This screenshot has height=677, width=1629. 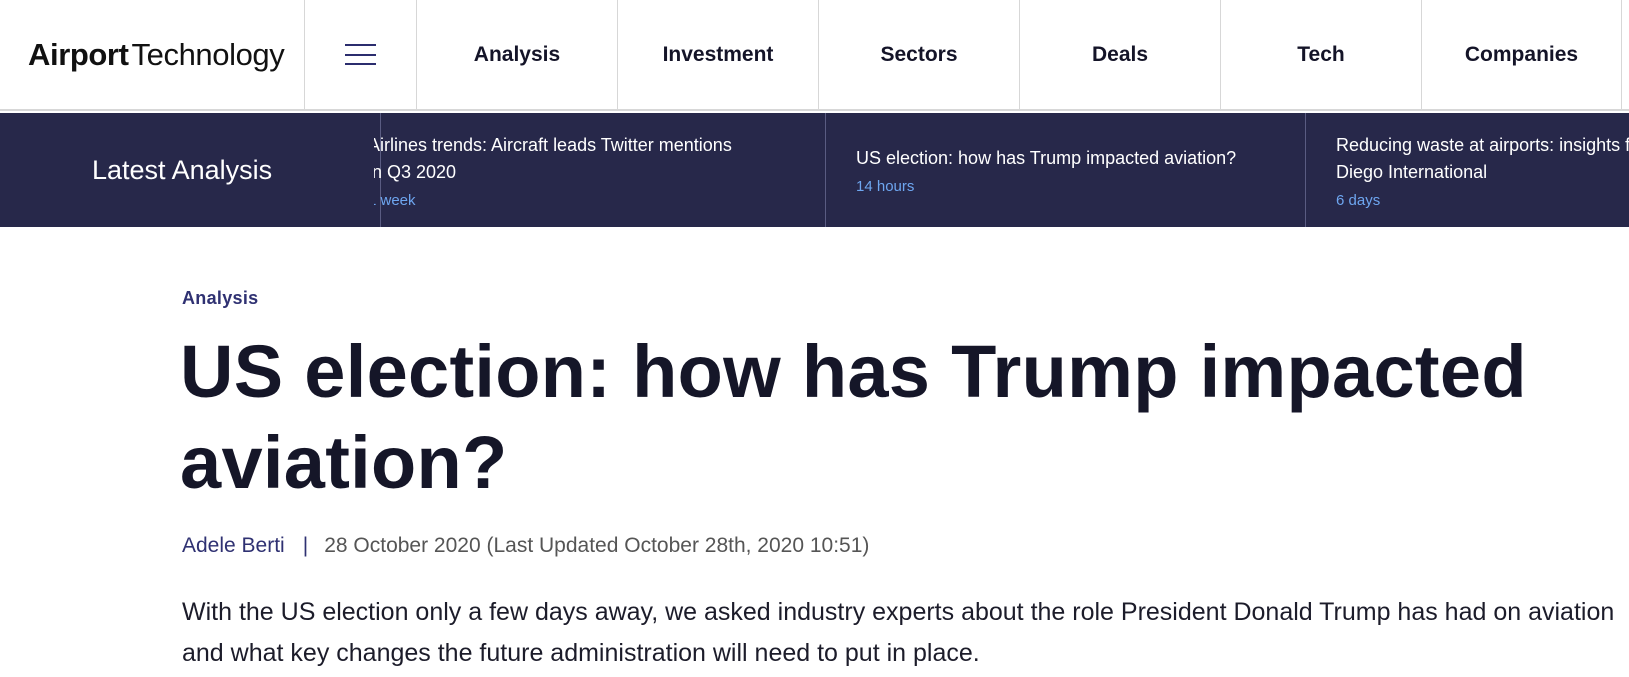 I want to click on site-logo: Airport Technology, so click(x=152, y=54).